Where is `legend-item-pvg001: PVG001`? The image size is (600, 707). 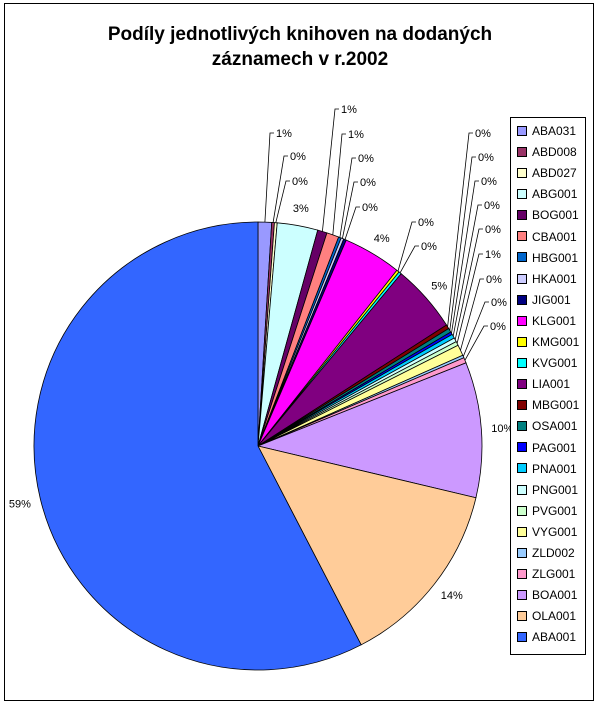
legend-item-pvg001: PVG001 is located at coordinates (547, 511).